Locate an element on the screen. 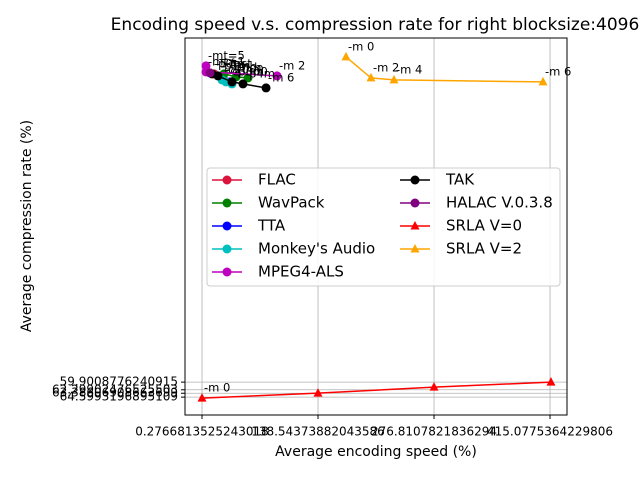  legend-label: SRLA V=2 is located at coordinates (484, 249).